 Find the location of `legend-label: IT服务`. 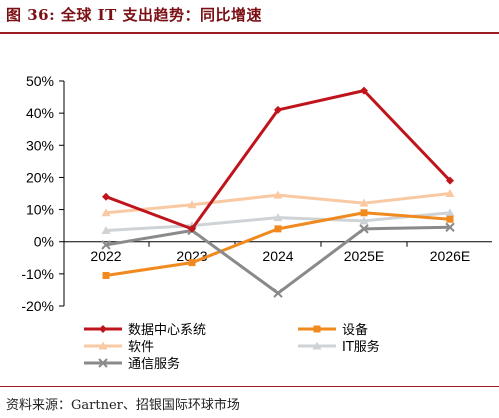

legend-label: IT服务 is located at coordinates (361, 347).